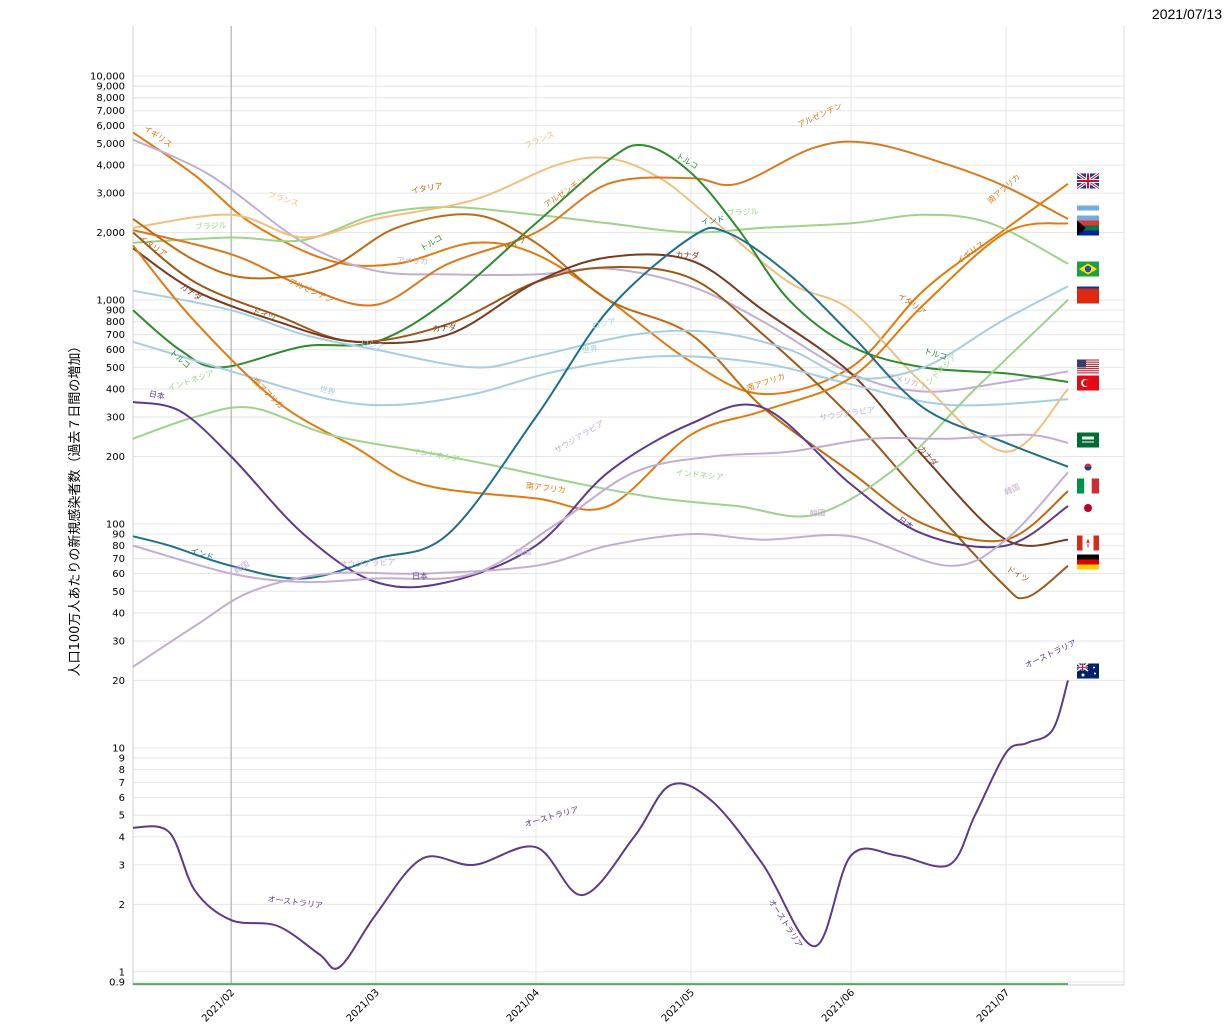  Describe the element at coordinates (363, 1005) in the screenshot. I see `x-tick-label: 2021/03` at that location.